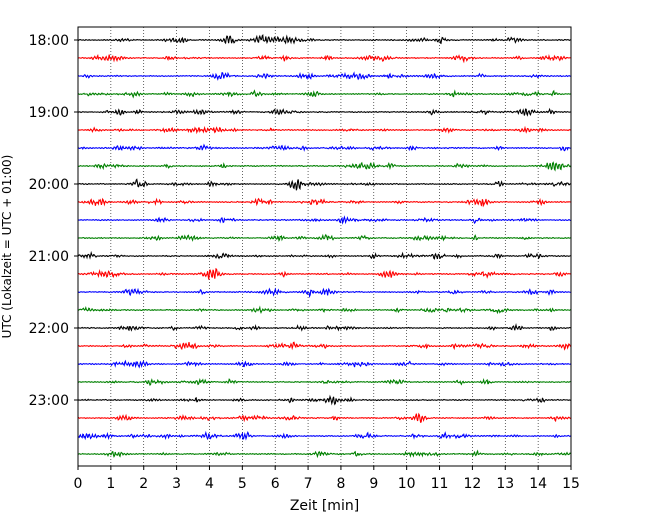  I want to click on x-axis-ticks: 0 1 2 3 4 5 6 7 8 9 10 11 12 13 14 15, so click(327, 479).